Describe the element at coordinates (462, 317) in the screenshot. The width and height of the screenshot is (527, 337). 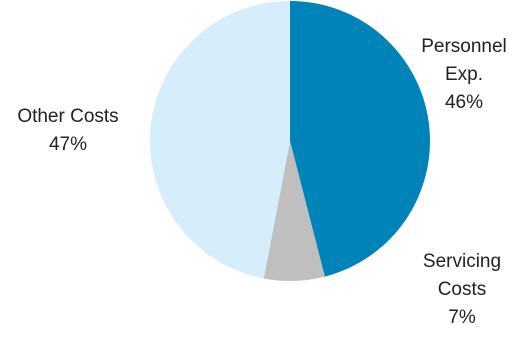
I see `slice-value-label: 7%` at that location.